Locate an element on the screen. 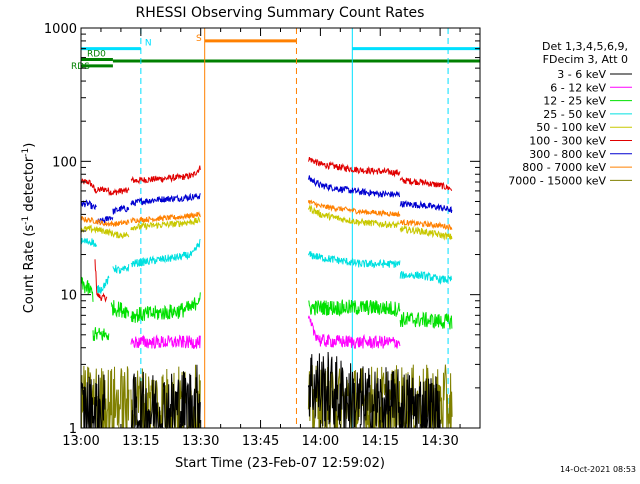 The width and height of the screenshot is (640, 484). legend-entry-label-1: 6 - 12 keV is located at coordinates (578, 87).